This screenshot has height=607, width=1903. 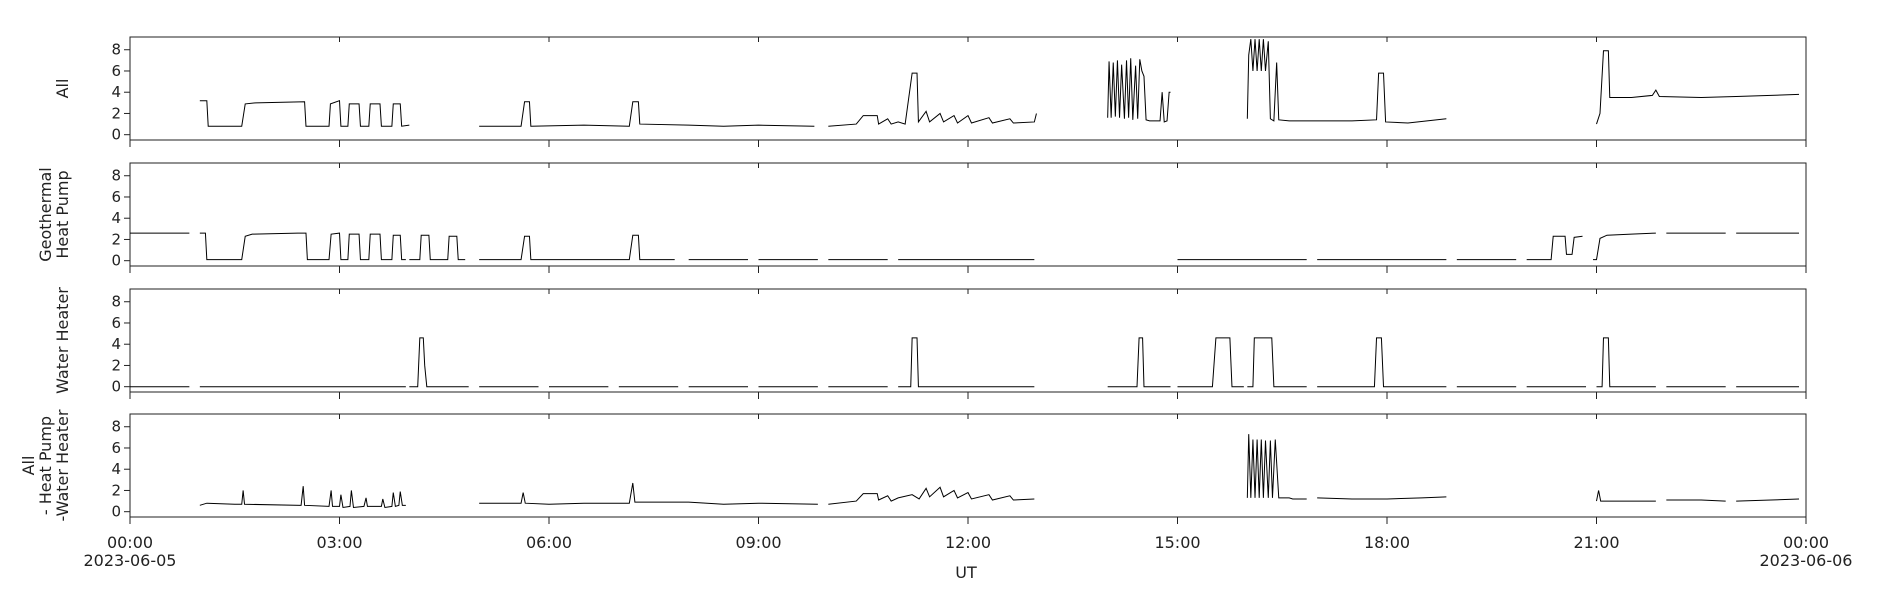 What do you see at coordinates (62, 214) in the screenshot?
I see `y-axis-label: Heat Pump` at bounding box center [62, 214].